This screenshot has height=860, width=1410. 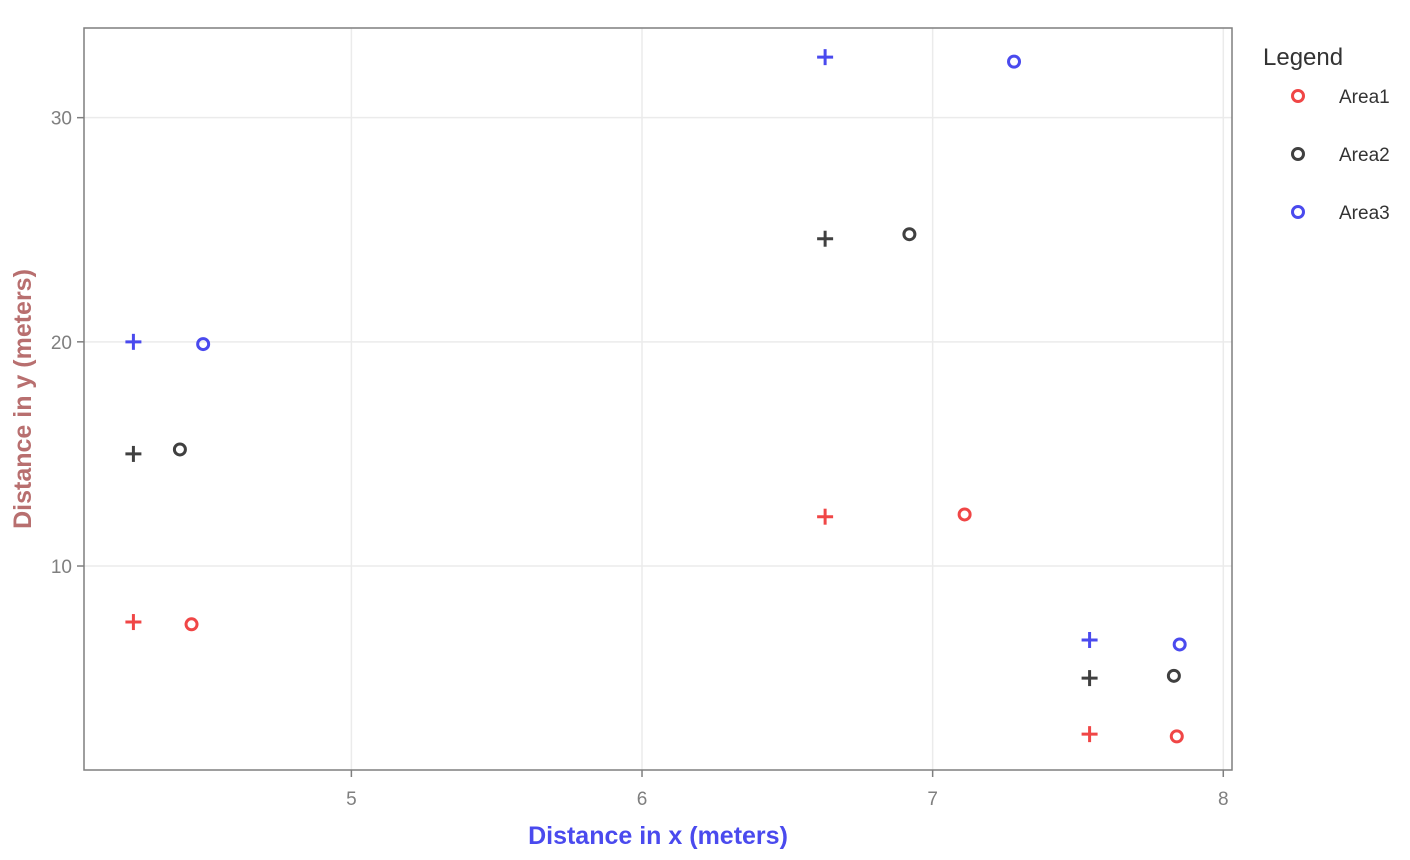 I want to click on y-tick-label: 20, so click(x=61, y=343).